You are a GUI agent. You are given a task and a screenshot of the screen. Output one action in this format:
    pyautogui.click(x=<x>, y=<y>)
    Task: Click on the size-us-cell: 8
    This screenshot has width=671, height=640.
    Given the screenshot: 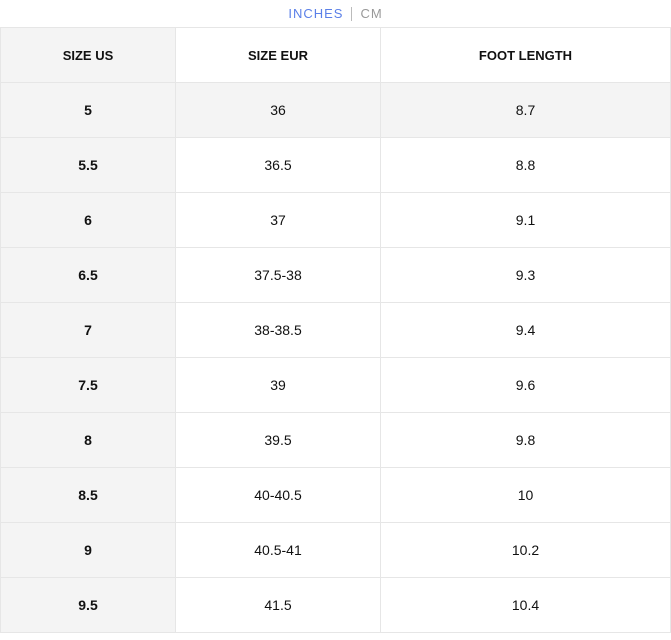 What is the action you would take?
    pyautogui.click(x=88, y=440)
    